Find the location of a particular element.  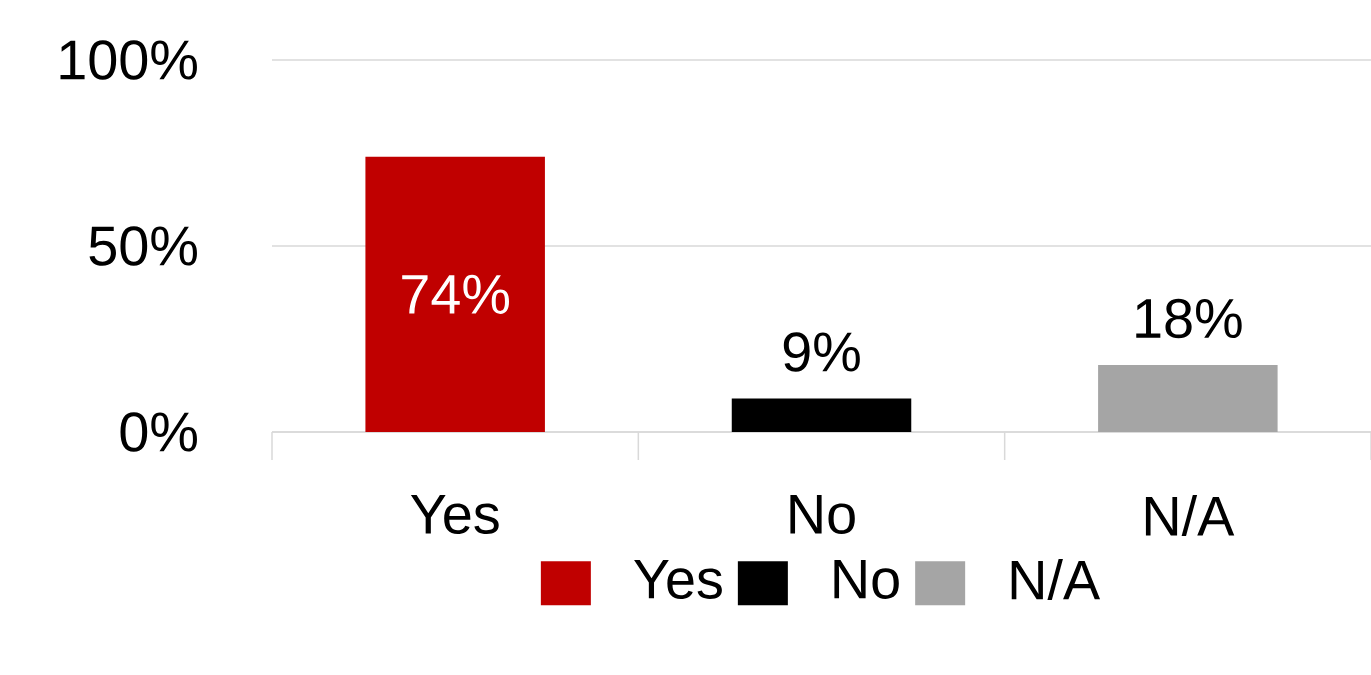

y-tick-label: 100% is located at coordinates (128, 60).